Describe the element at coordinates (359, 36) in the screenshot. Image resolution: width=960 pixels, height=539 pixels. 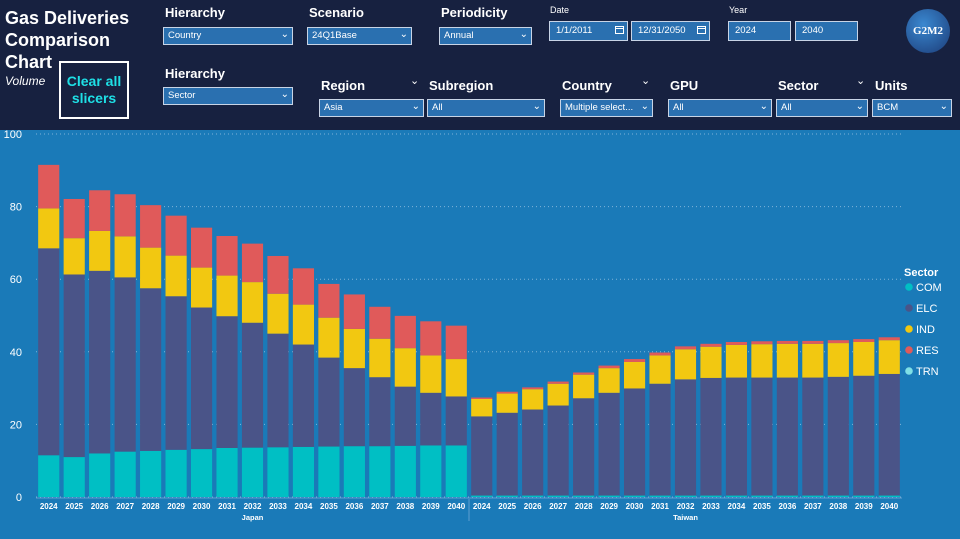
I see `scenario-dropdown: 24Q1Base ⌄` at that location.